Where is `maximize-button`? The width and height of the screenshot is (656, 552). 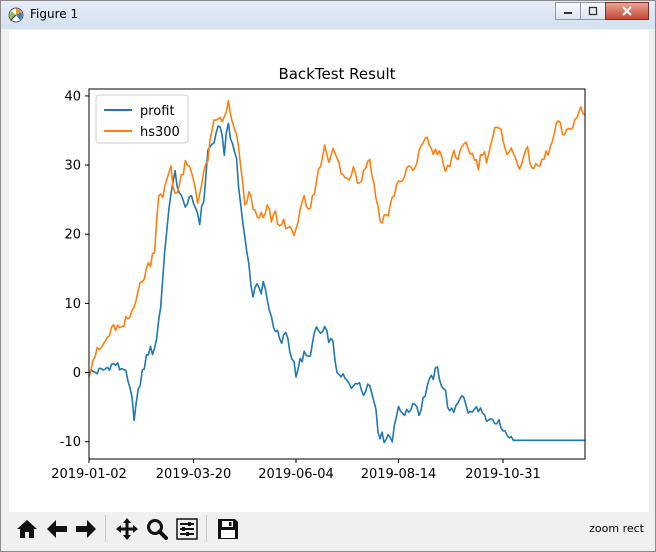
maximize-button is located at coordinates (593, 11).